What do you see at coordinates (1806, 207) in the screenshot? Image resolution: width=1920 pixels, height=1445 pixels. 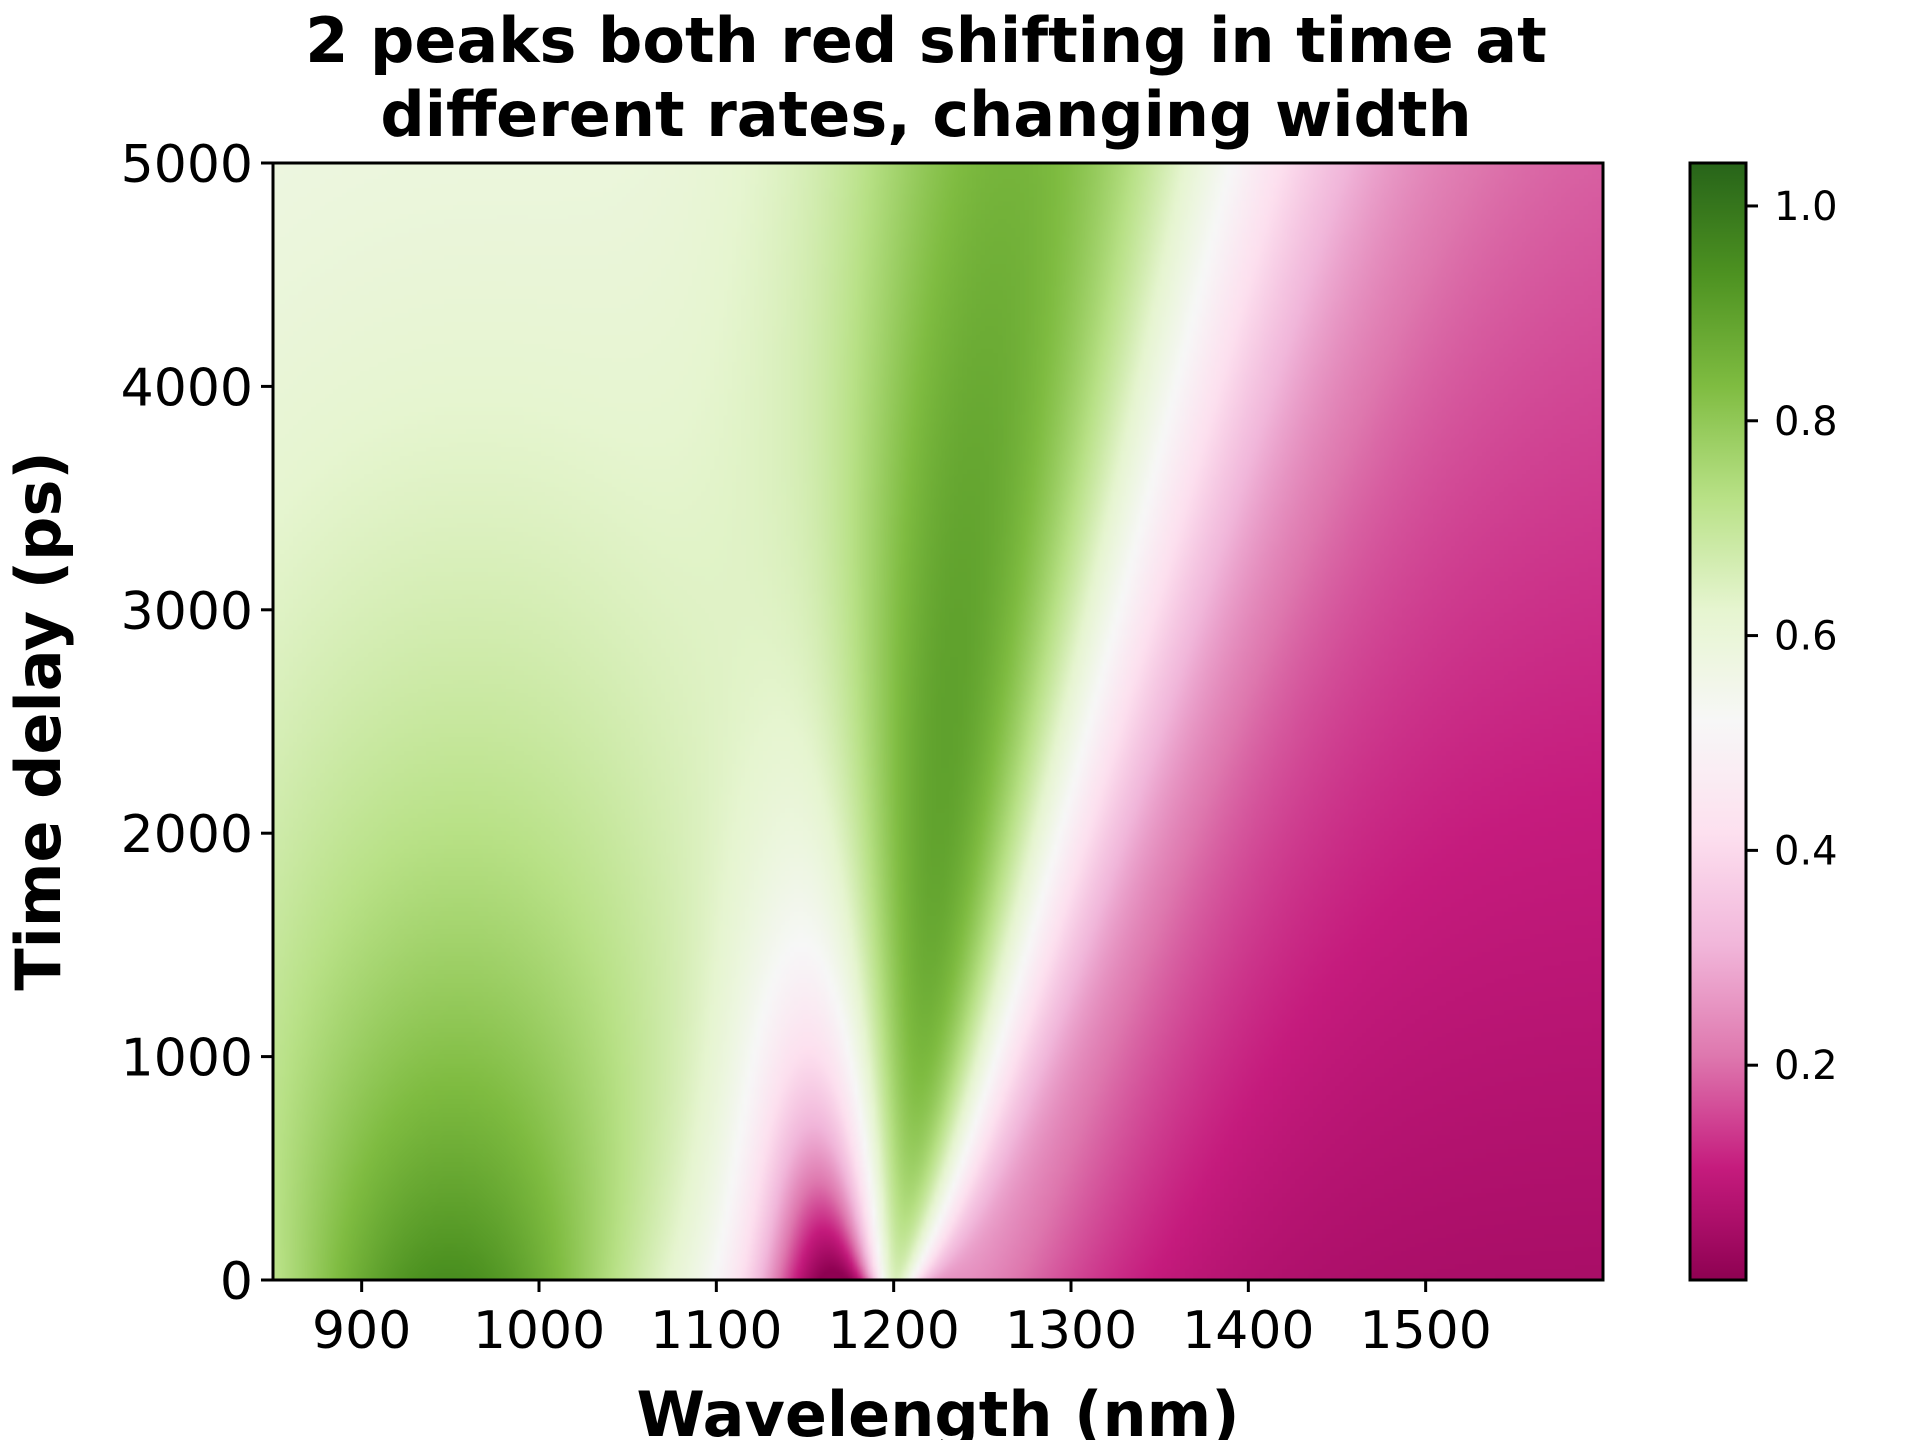 I see `colorbar-tick-label: 1.0` at bounding box center [1806, 207].